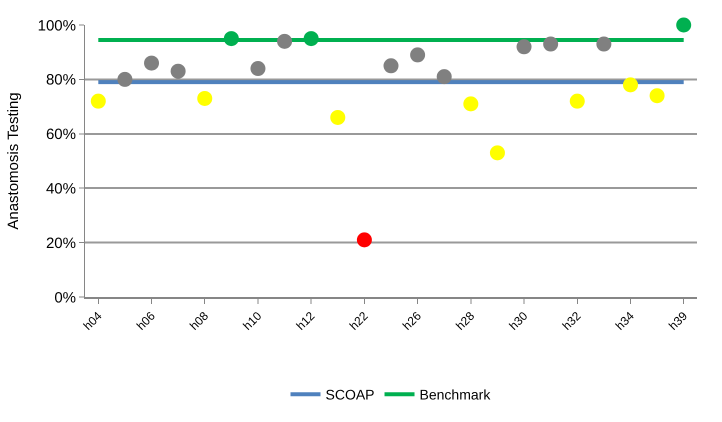 This screenshot has height=422, width=722. I want to click on x-tick-label: h06, so click(146, 320).